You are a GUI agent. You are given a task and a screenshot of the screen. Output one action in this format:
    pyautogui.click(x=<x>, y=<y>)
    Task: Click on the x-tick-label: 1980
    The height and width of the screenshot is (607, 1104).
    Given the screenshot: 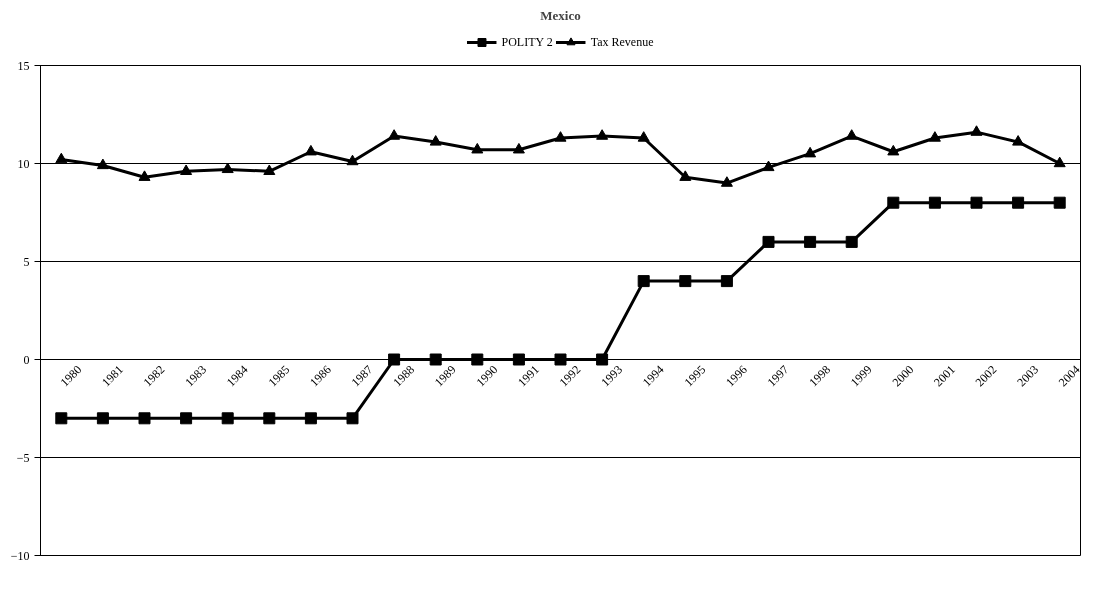 What is the action you would take?
    pyautogui.click(x=71, y=376)
    